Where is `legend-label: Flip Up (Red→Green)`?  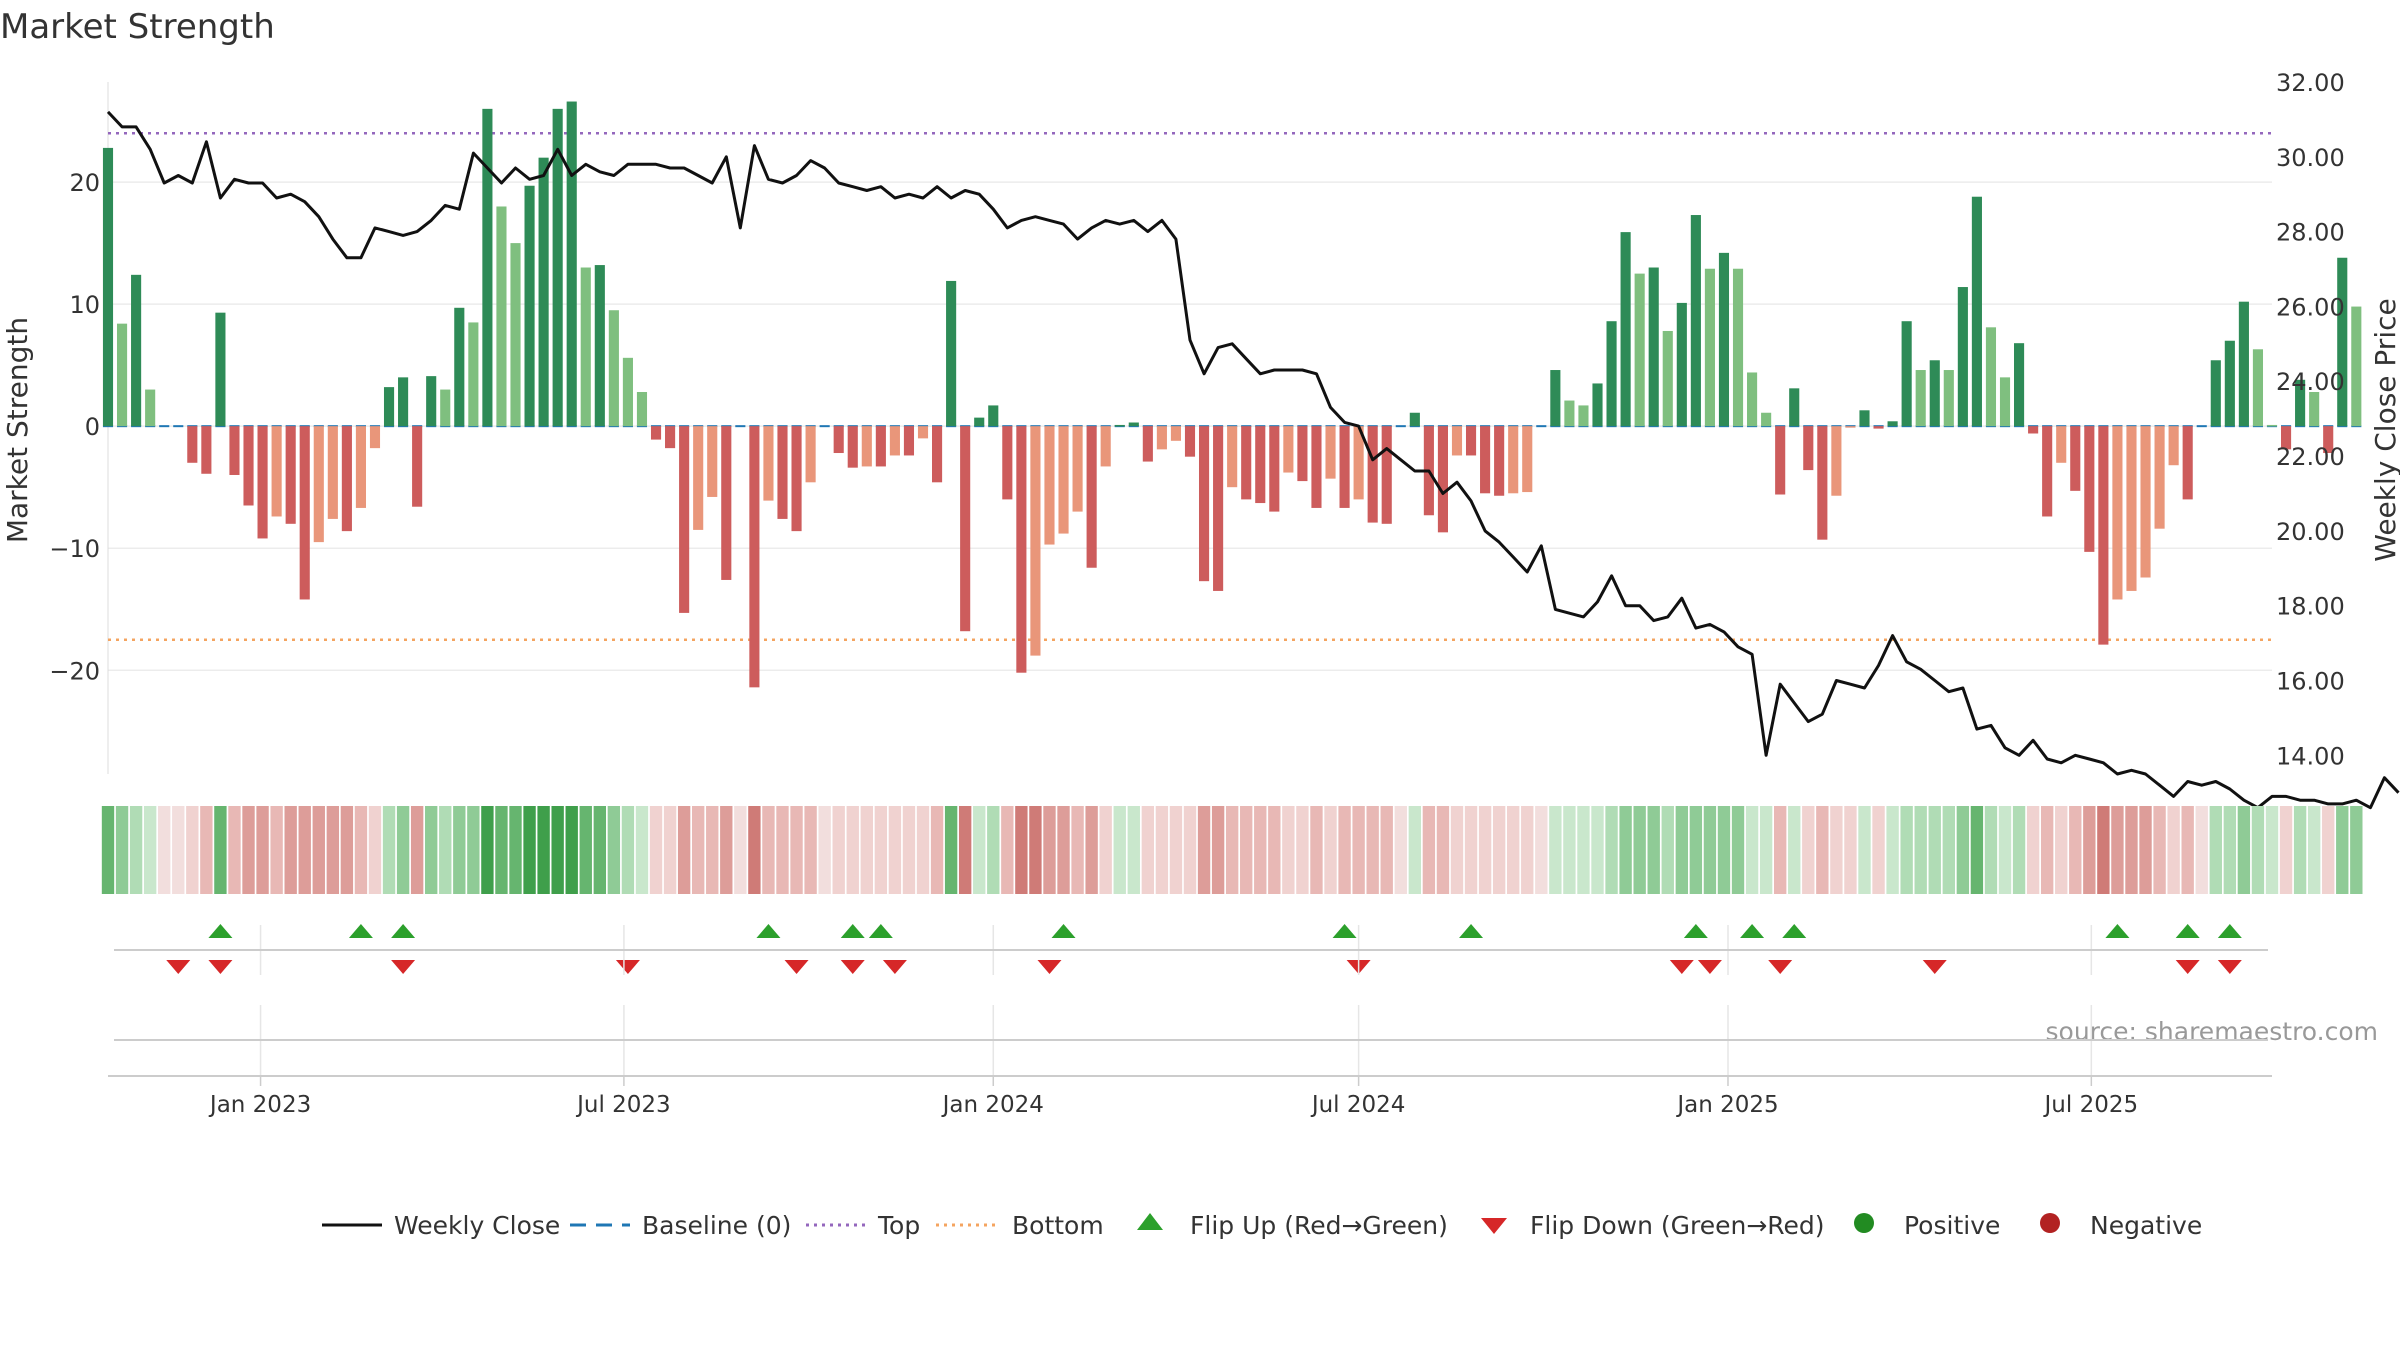
legend-label: Flip Up (Red→Green) is located at coordinates (1319, 1225).